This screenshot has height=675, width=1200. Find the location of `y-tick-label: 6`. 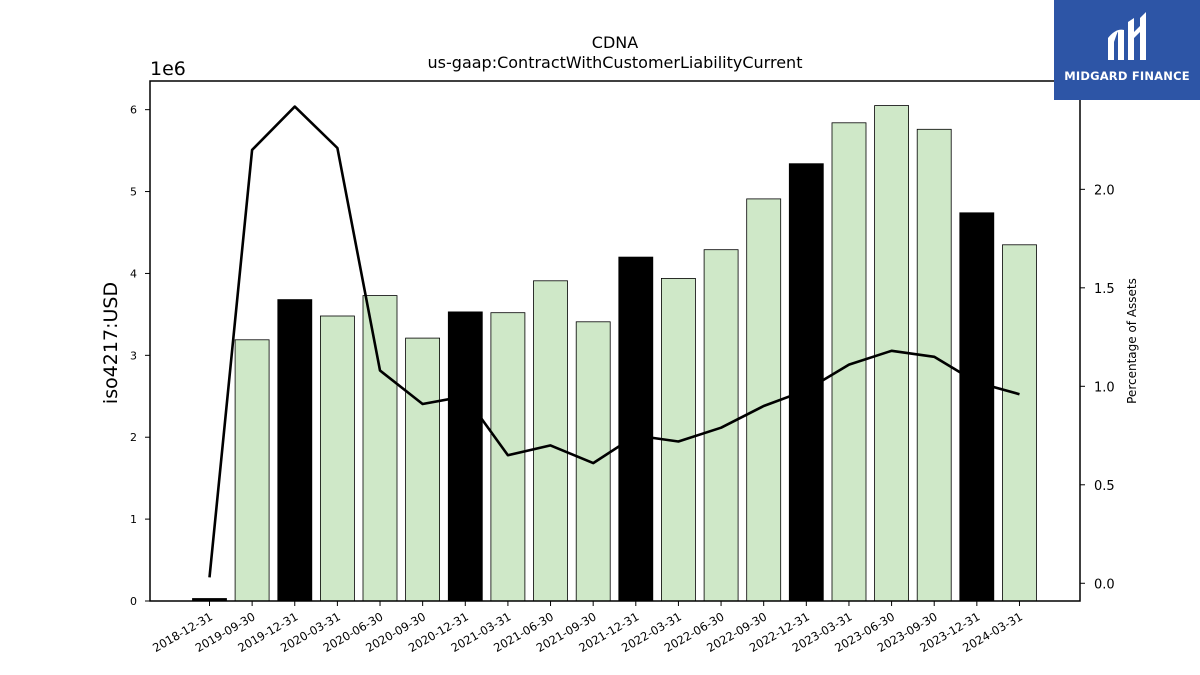

y-tick-label: 6 is located at coordinates (133, 110).